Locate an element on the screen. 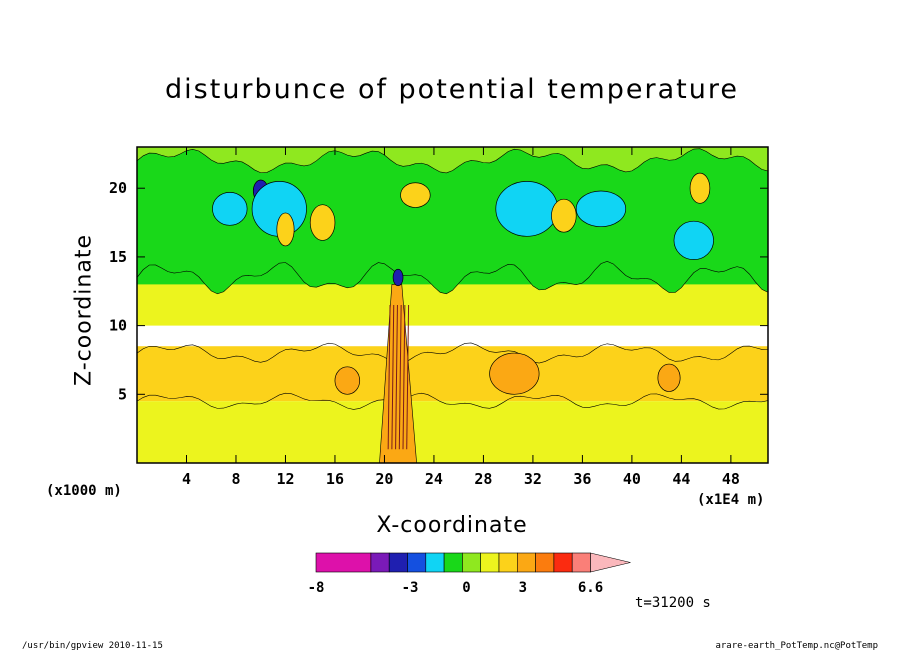  orange-upper-contour is located at coordinates (452, 402).